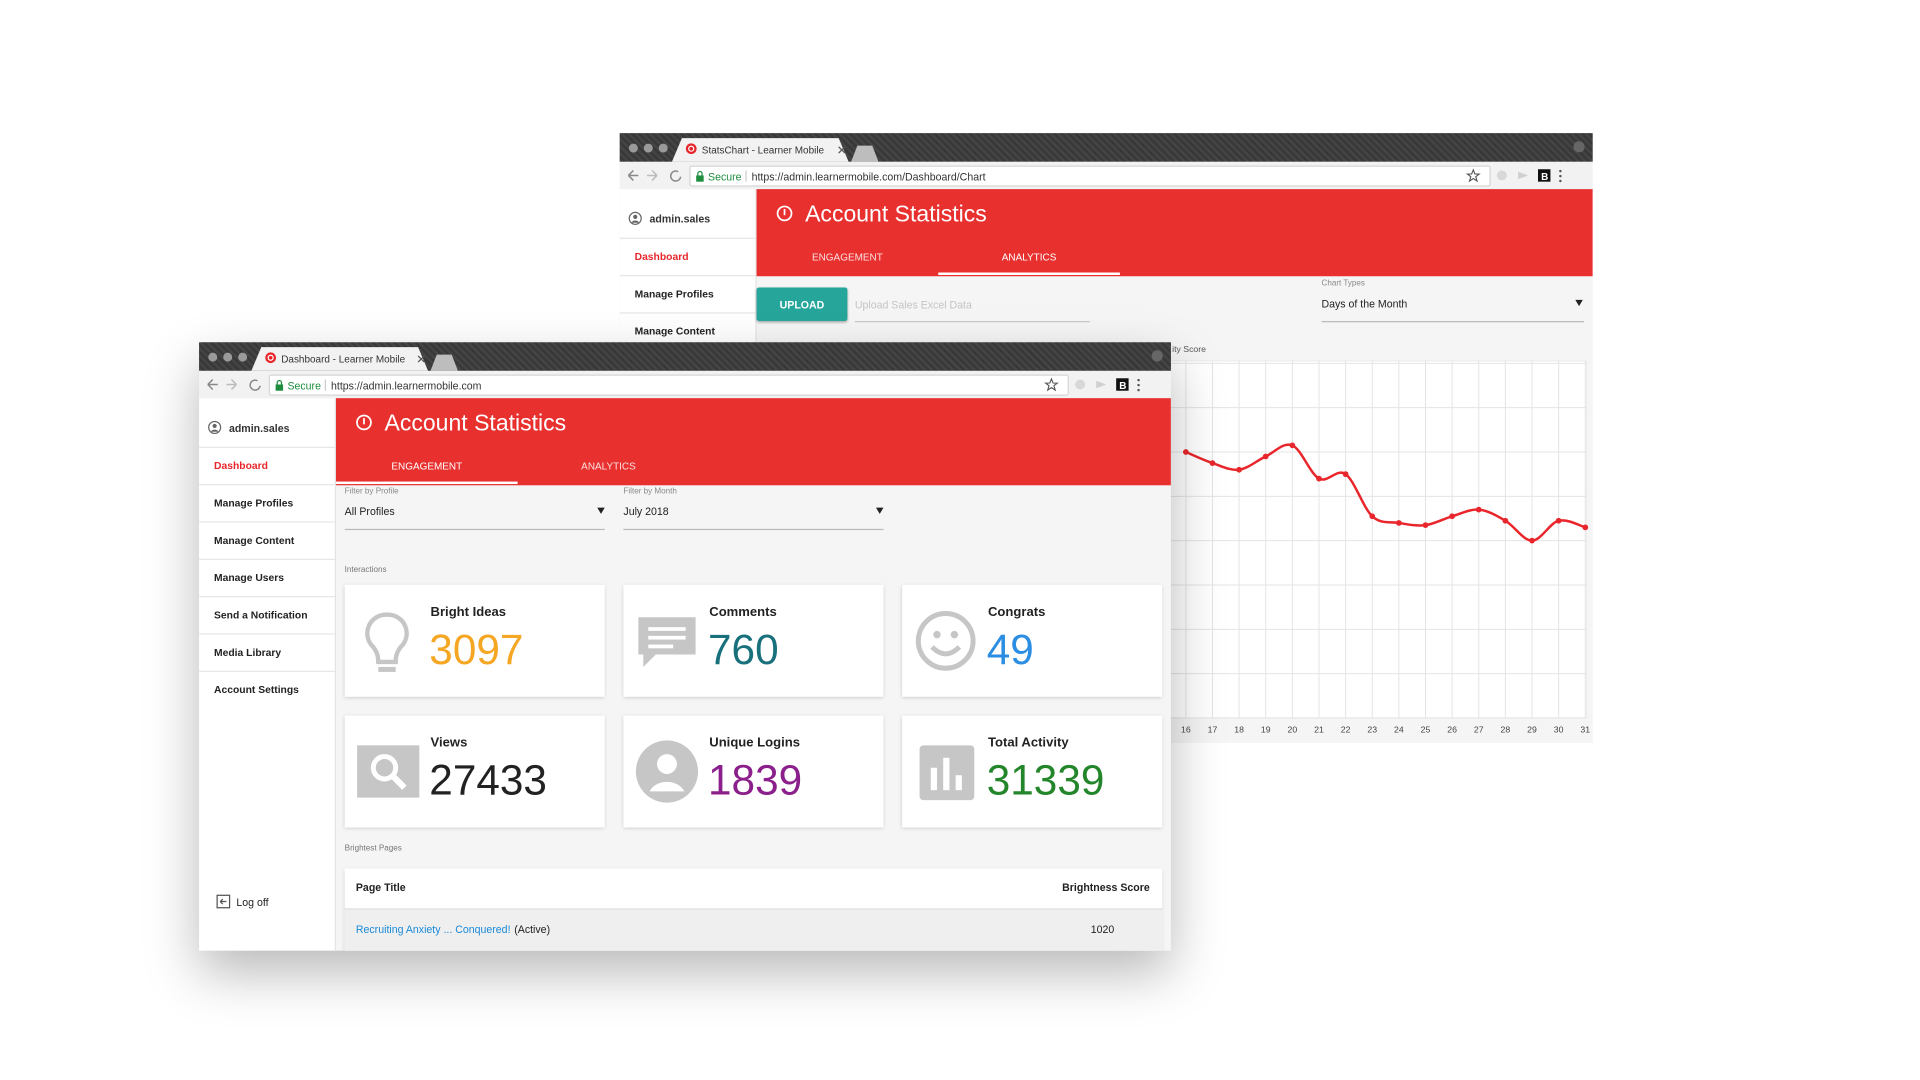  I want to click on filter-select: Filter by Month July 2018, so click(753, 508).